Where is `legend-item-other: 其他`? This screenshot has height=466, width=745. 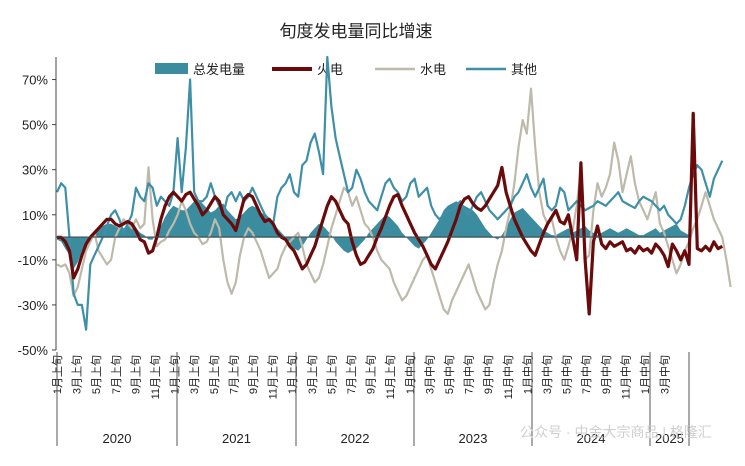 legend-item-other: 其他 is located at coordinates (524, 69).